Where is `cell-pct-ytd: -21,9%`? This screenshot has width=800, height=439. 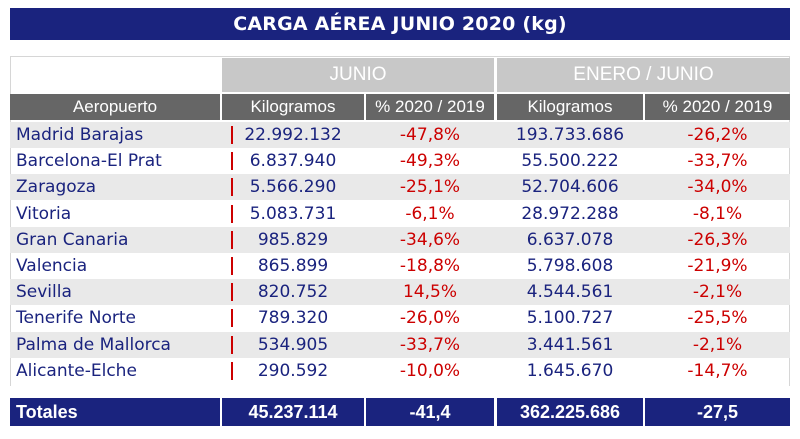
cell-pct-ytd: -21,9% is located at coordinates (717, 266).